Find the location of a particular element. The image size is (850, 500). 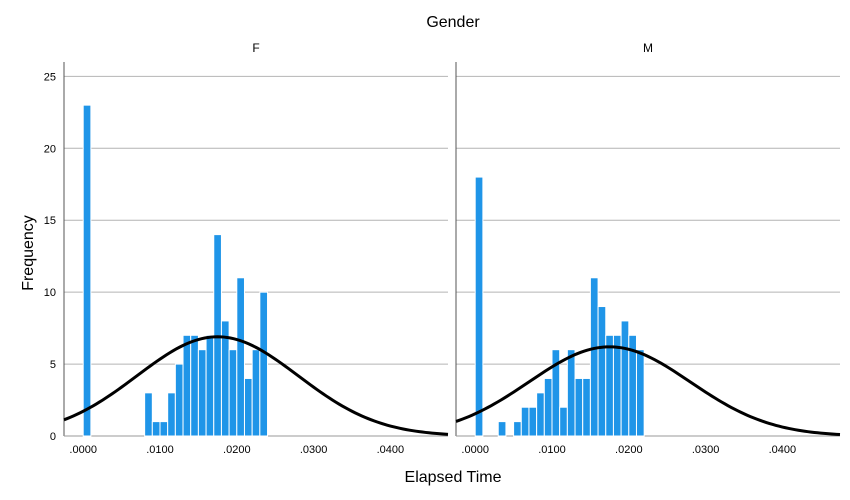

y-tick-label: 5 is located at coordinates (53, 365).